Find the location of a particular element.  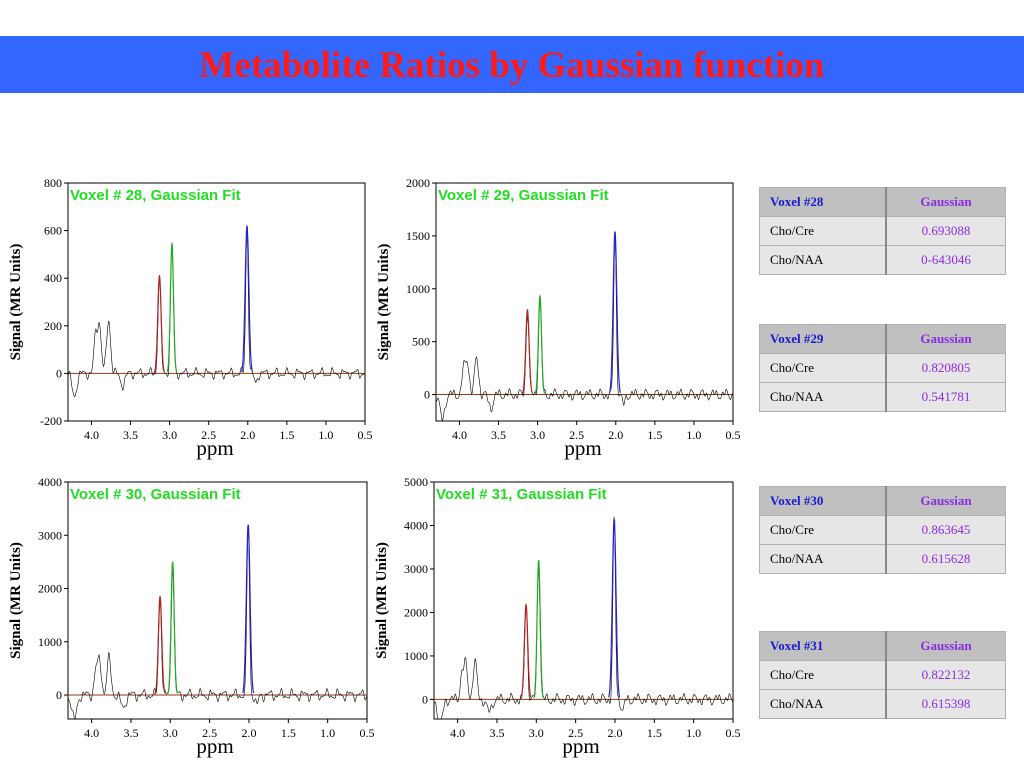

y-tick-label: 4000 is located at coordinates (416, 525).